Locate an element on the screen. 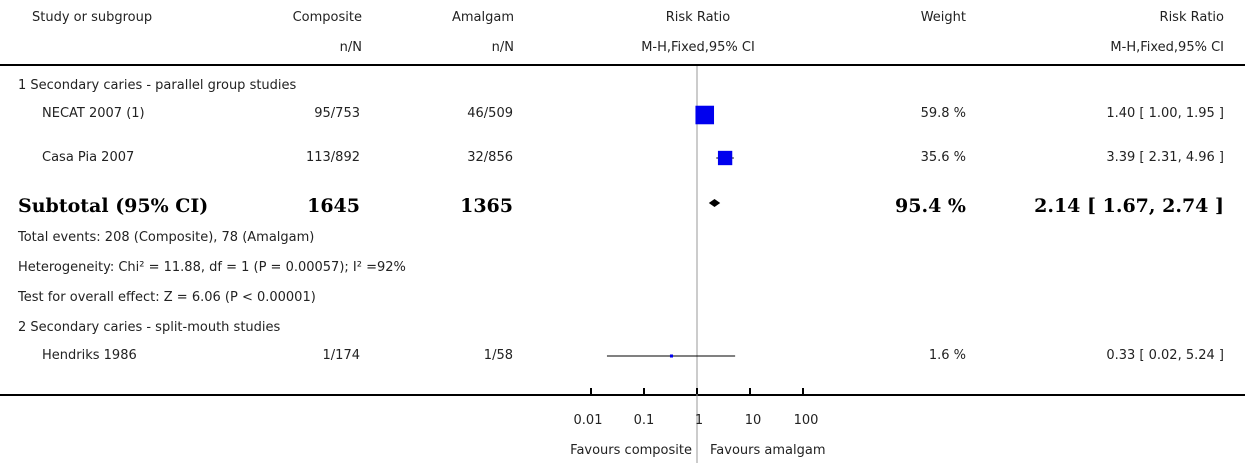  header-study: Study or subgroup is located at coordinates (92, 17).